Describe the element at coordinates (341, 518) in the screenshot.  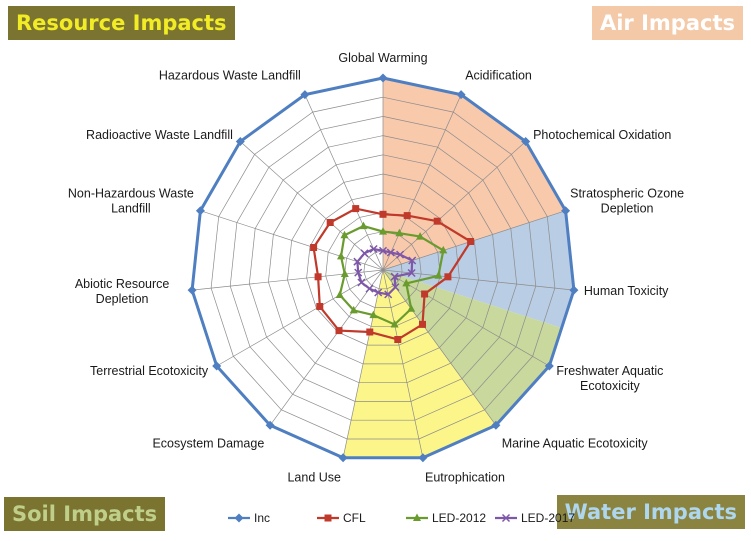
I see `legend-item-cfl: CFL` at that location.